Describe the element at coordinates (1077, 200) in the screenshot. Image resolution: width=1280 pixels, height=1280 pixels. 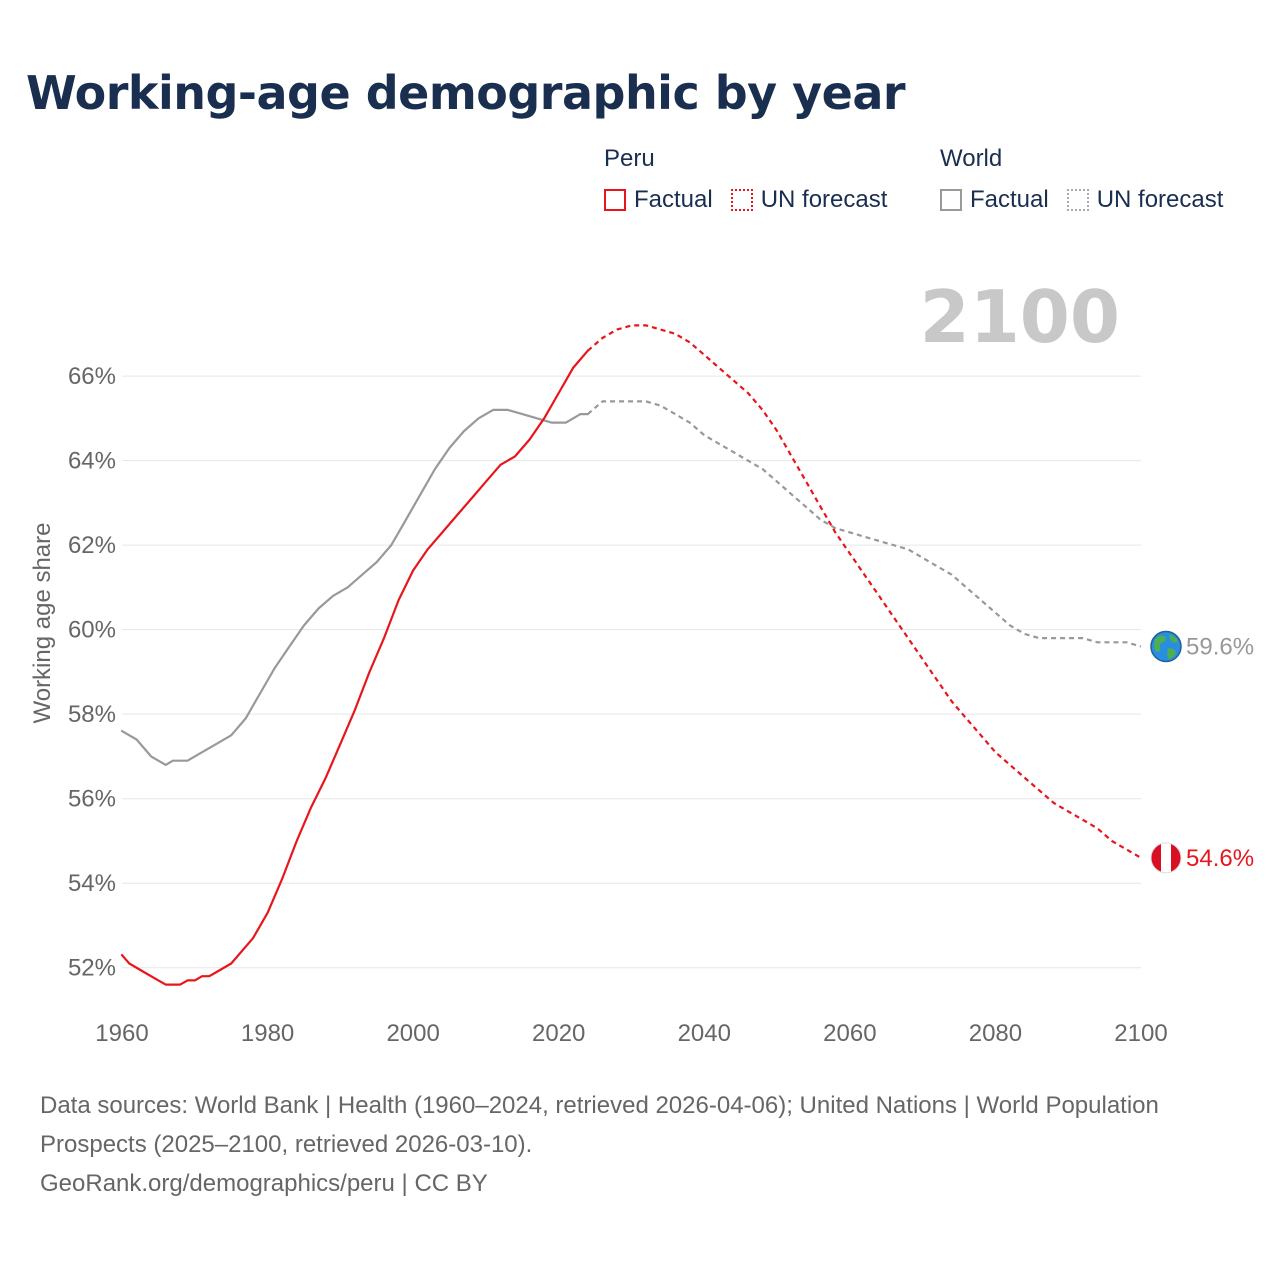
I see `legend-world-forecast-swatch` at that location.